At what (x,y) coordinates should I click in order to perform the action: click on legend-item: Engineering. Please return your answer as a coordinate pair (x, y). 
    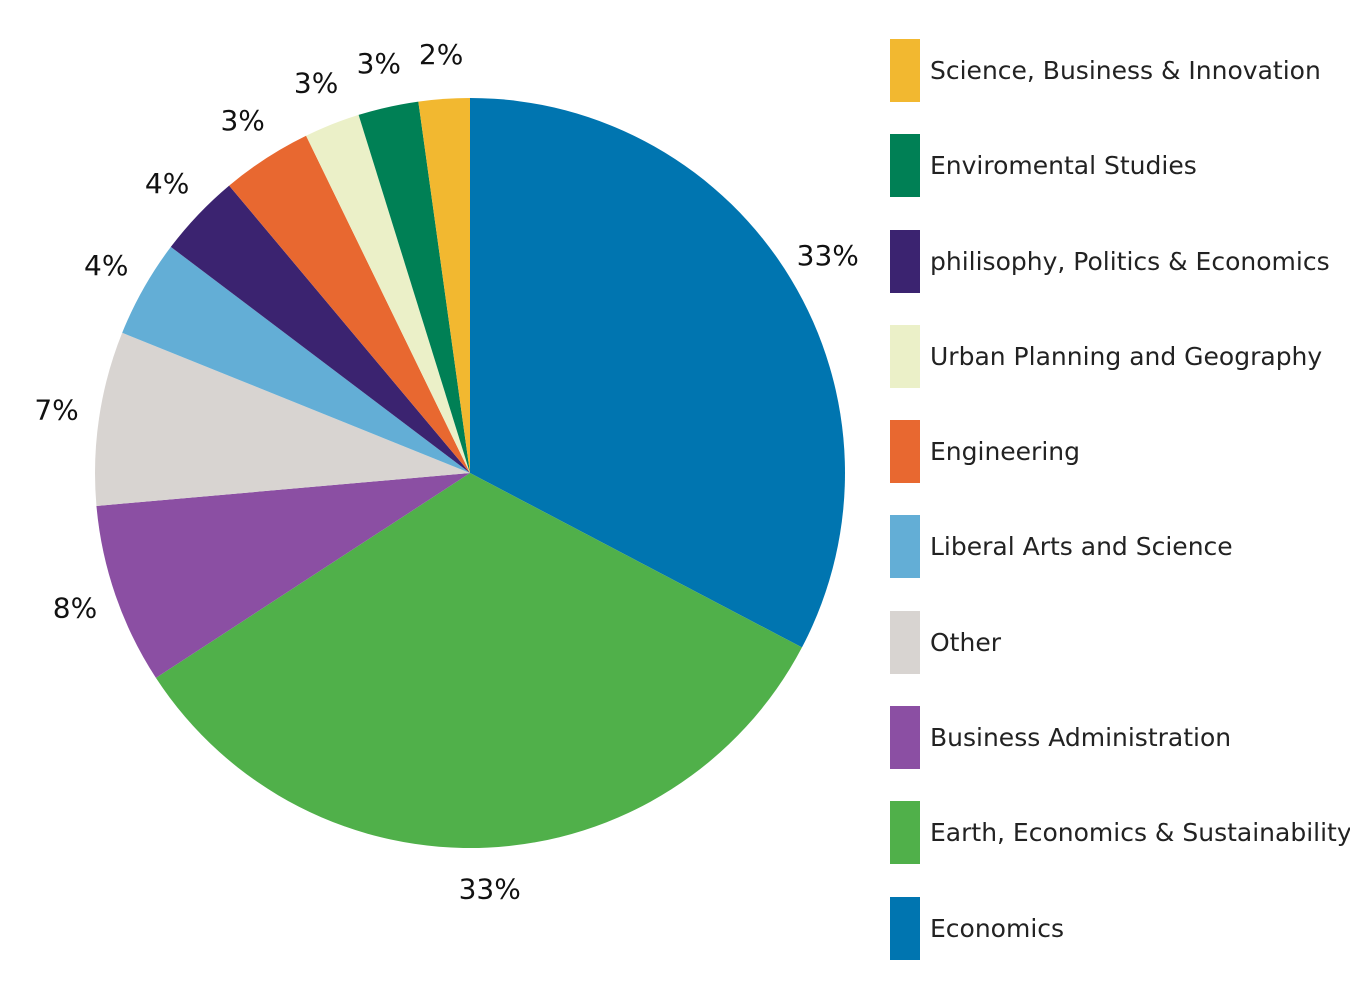
    Looking at the image, I should click on (1120, 452).